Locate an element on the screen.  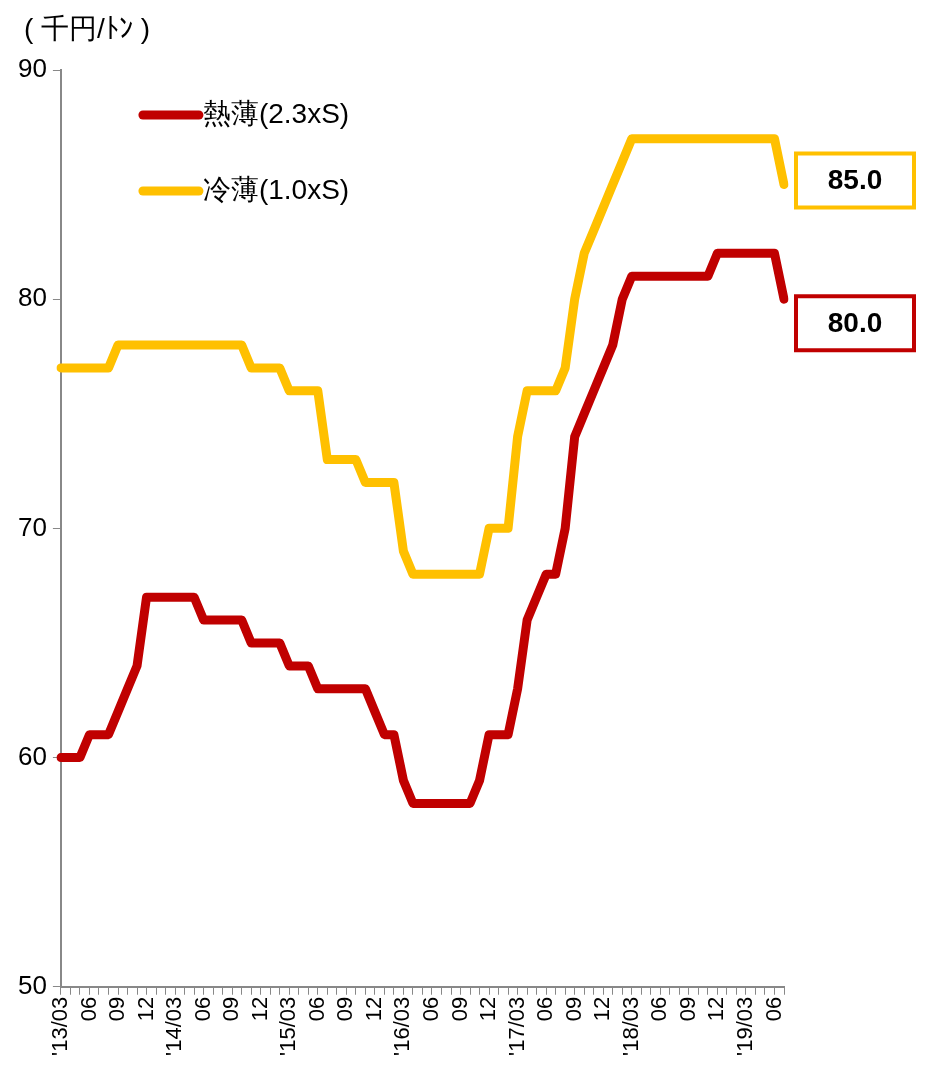
y-tick-label: 50 is located at coordinates (32, 984).